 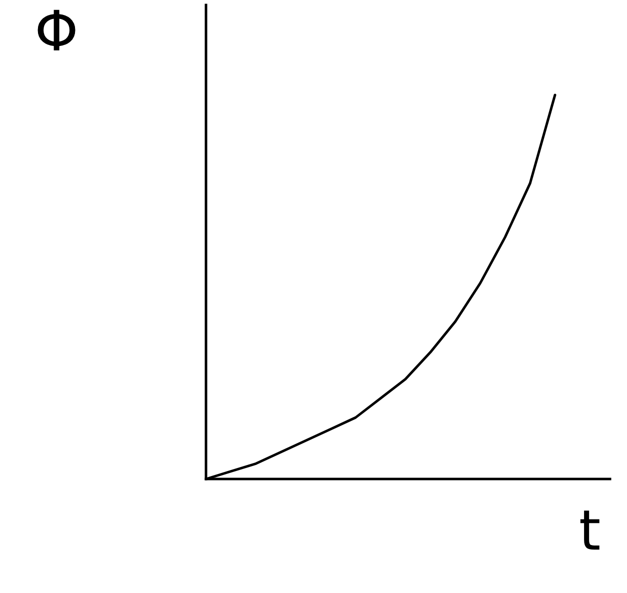 What do you see at coordinates (590, 530) in the screenshot?
I see `x-axis-title: t` at bounding box center [590, 530].